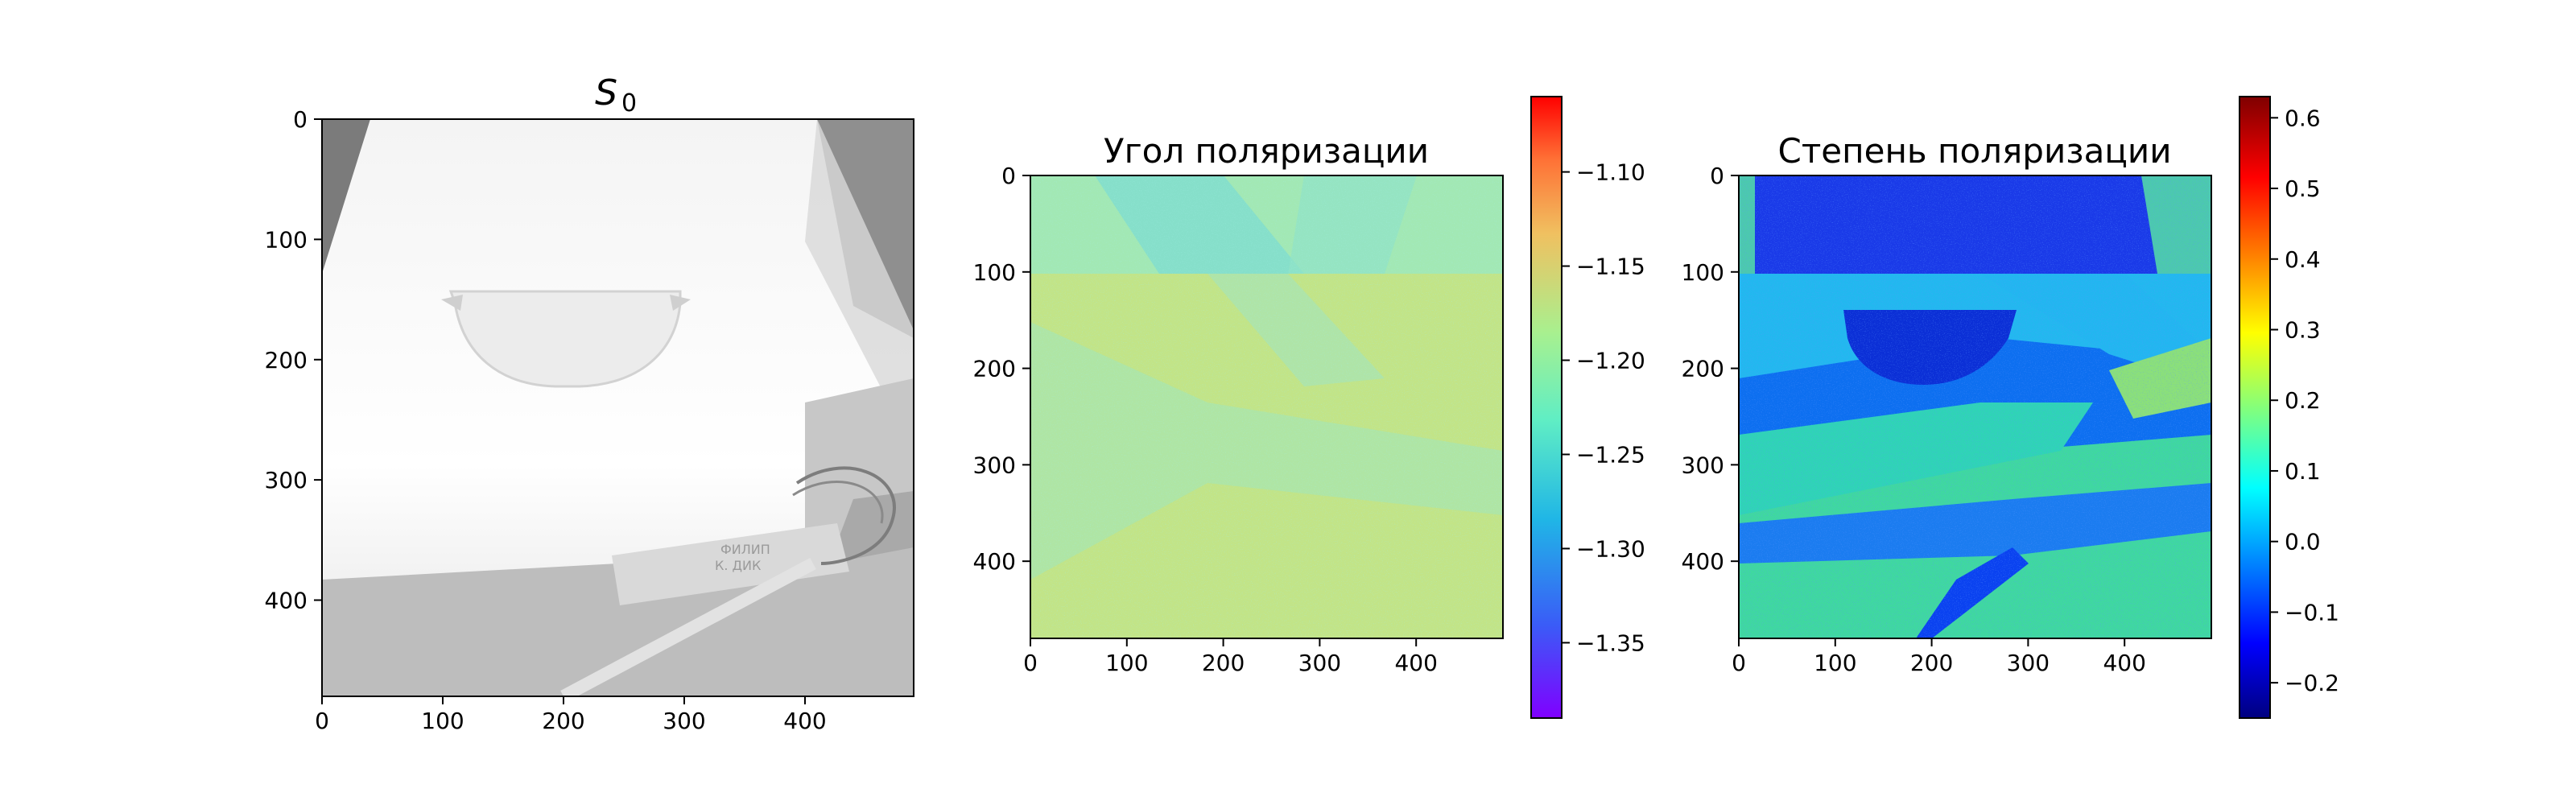  I want to click on degree-colorbar-tick-label: −0.1, so click(2312, 612).